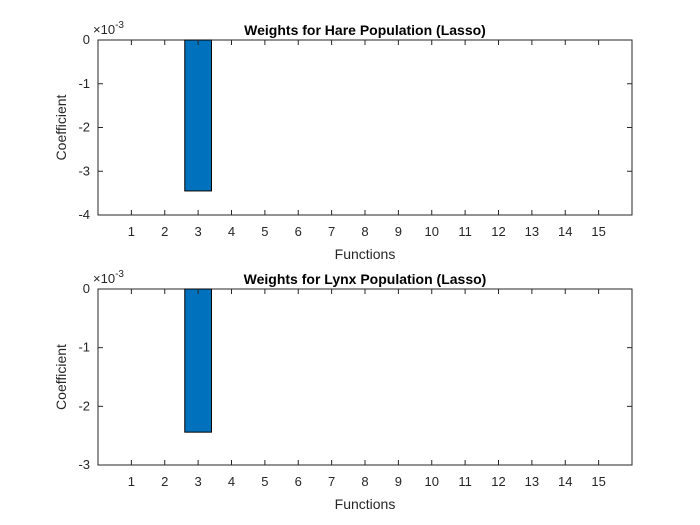 The height and width of the screenshot is (525, 700). Describe the element at coordinates (365, 279) in the screenshot. I see `chart-title: Weights for Lynx Population (Lasso)` at that location.